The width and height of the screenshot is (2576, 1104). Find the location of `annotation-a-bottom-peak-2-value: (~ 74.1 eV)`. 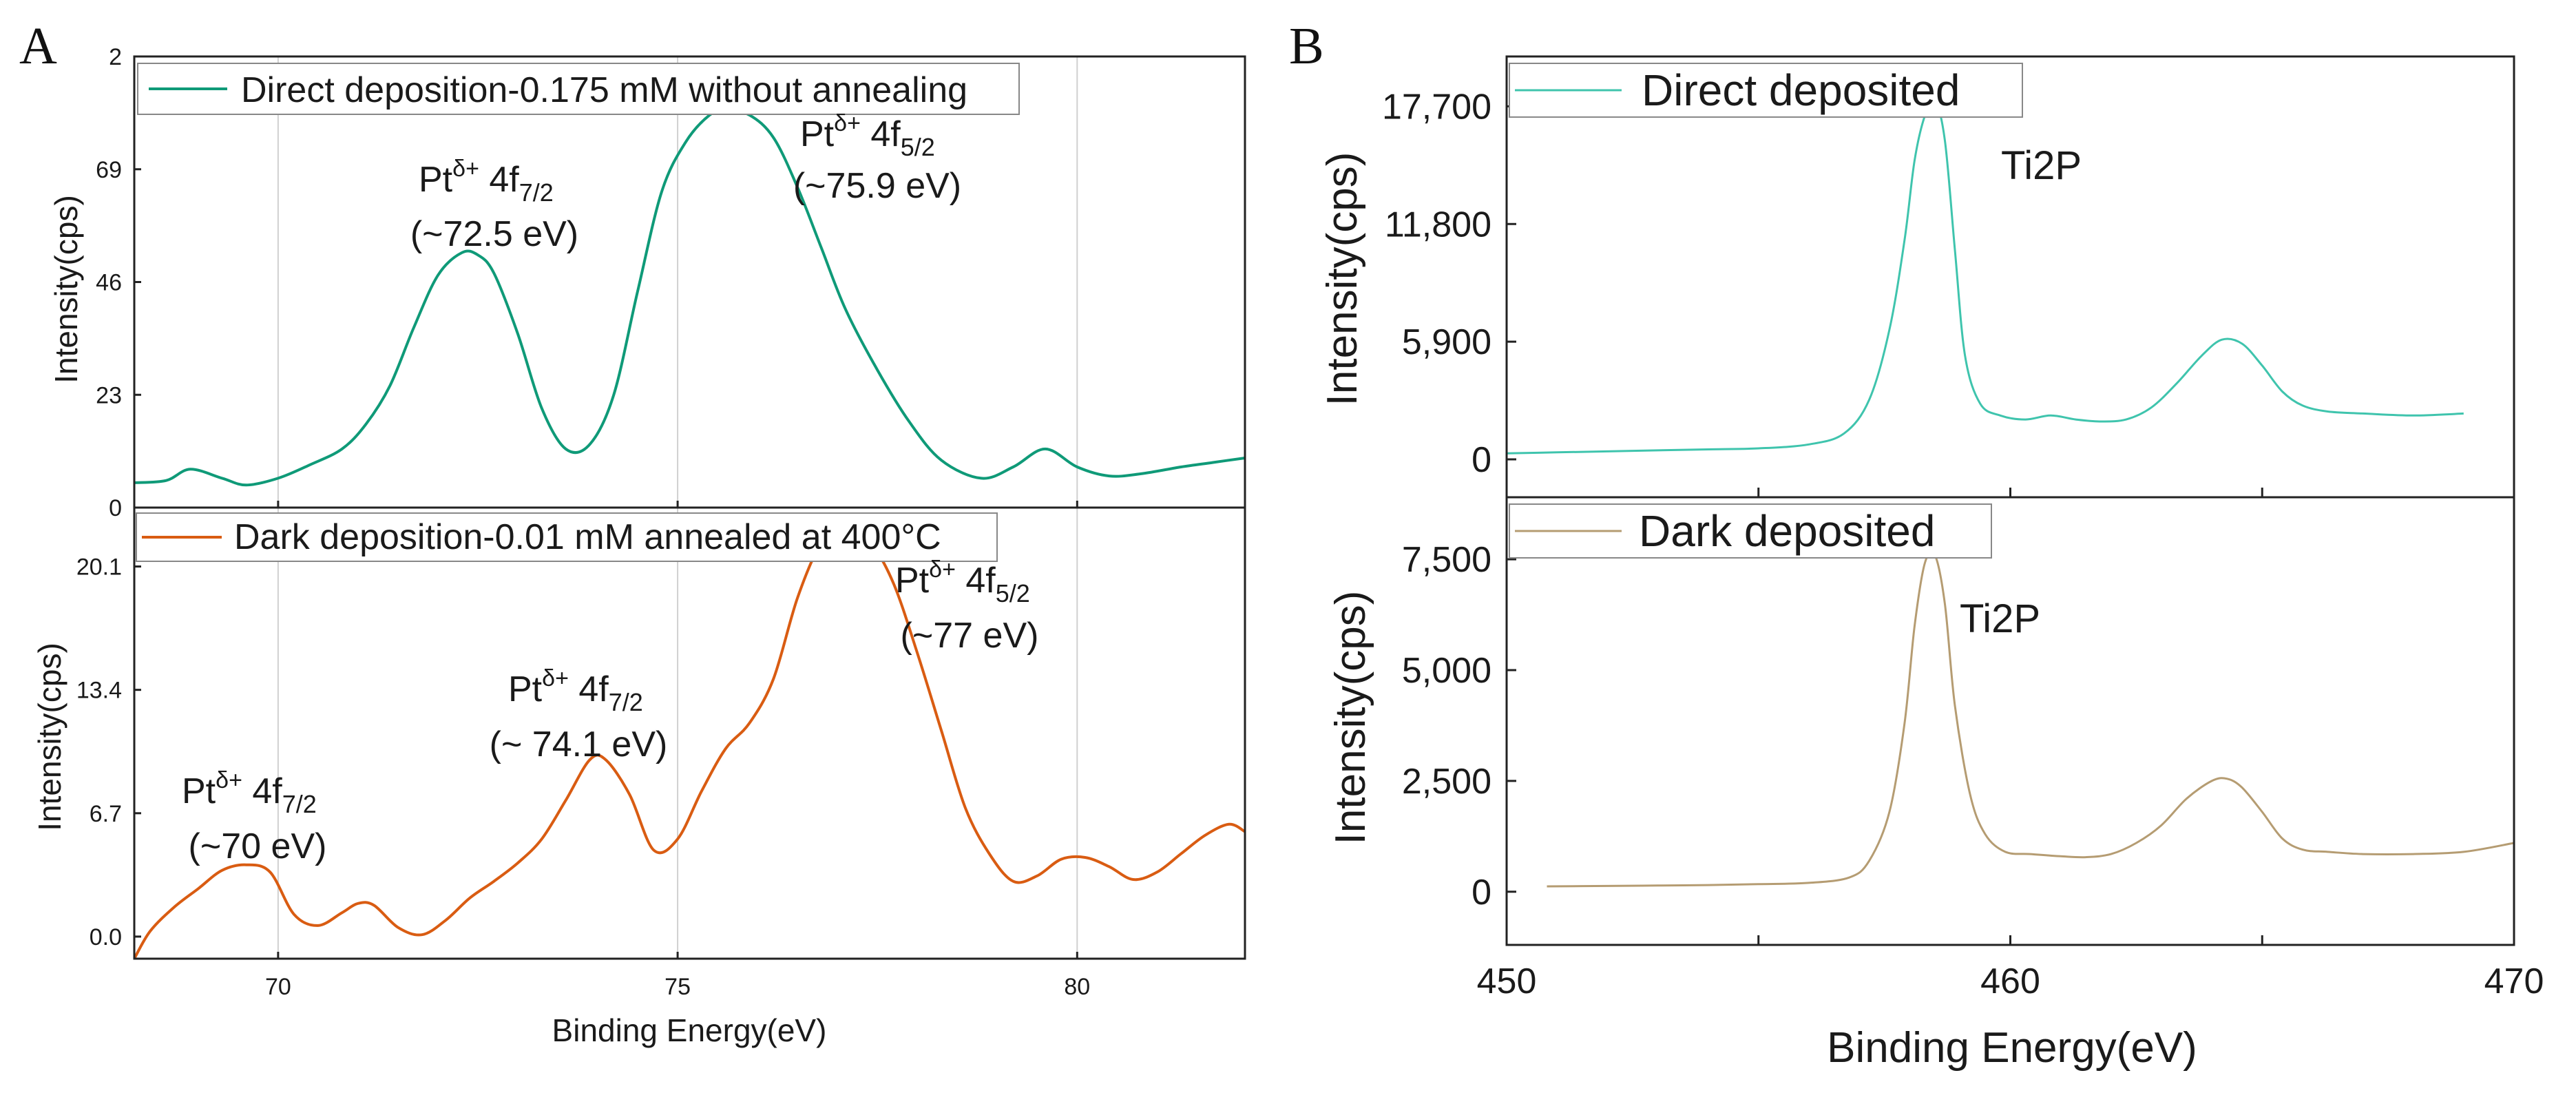

annotation-a-bottom-peak-2-value: (~ 74.1 eV) is located at coordinates (579, 744).